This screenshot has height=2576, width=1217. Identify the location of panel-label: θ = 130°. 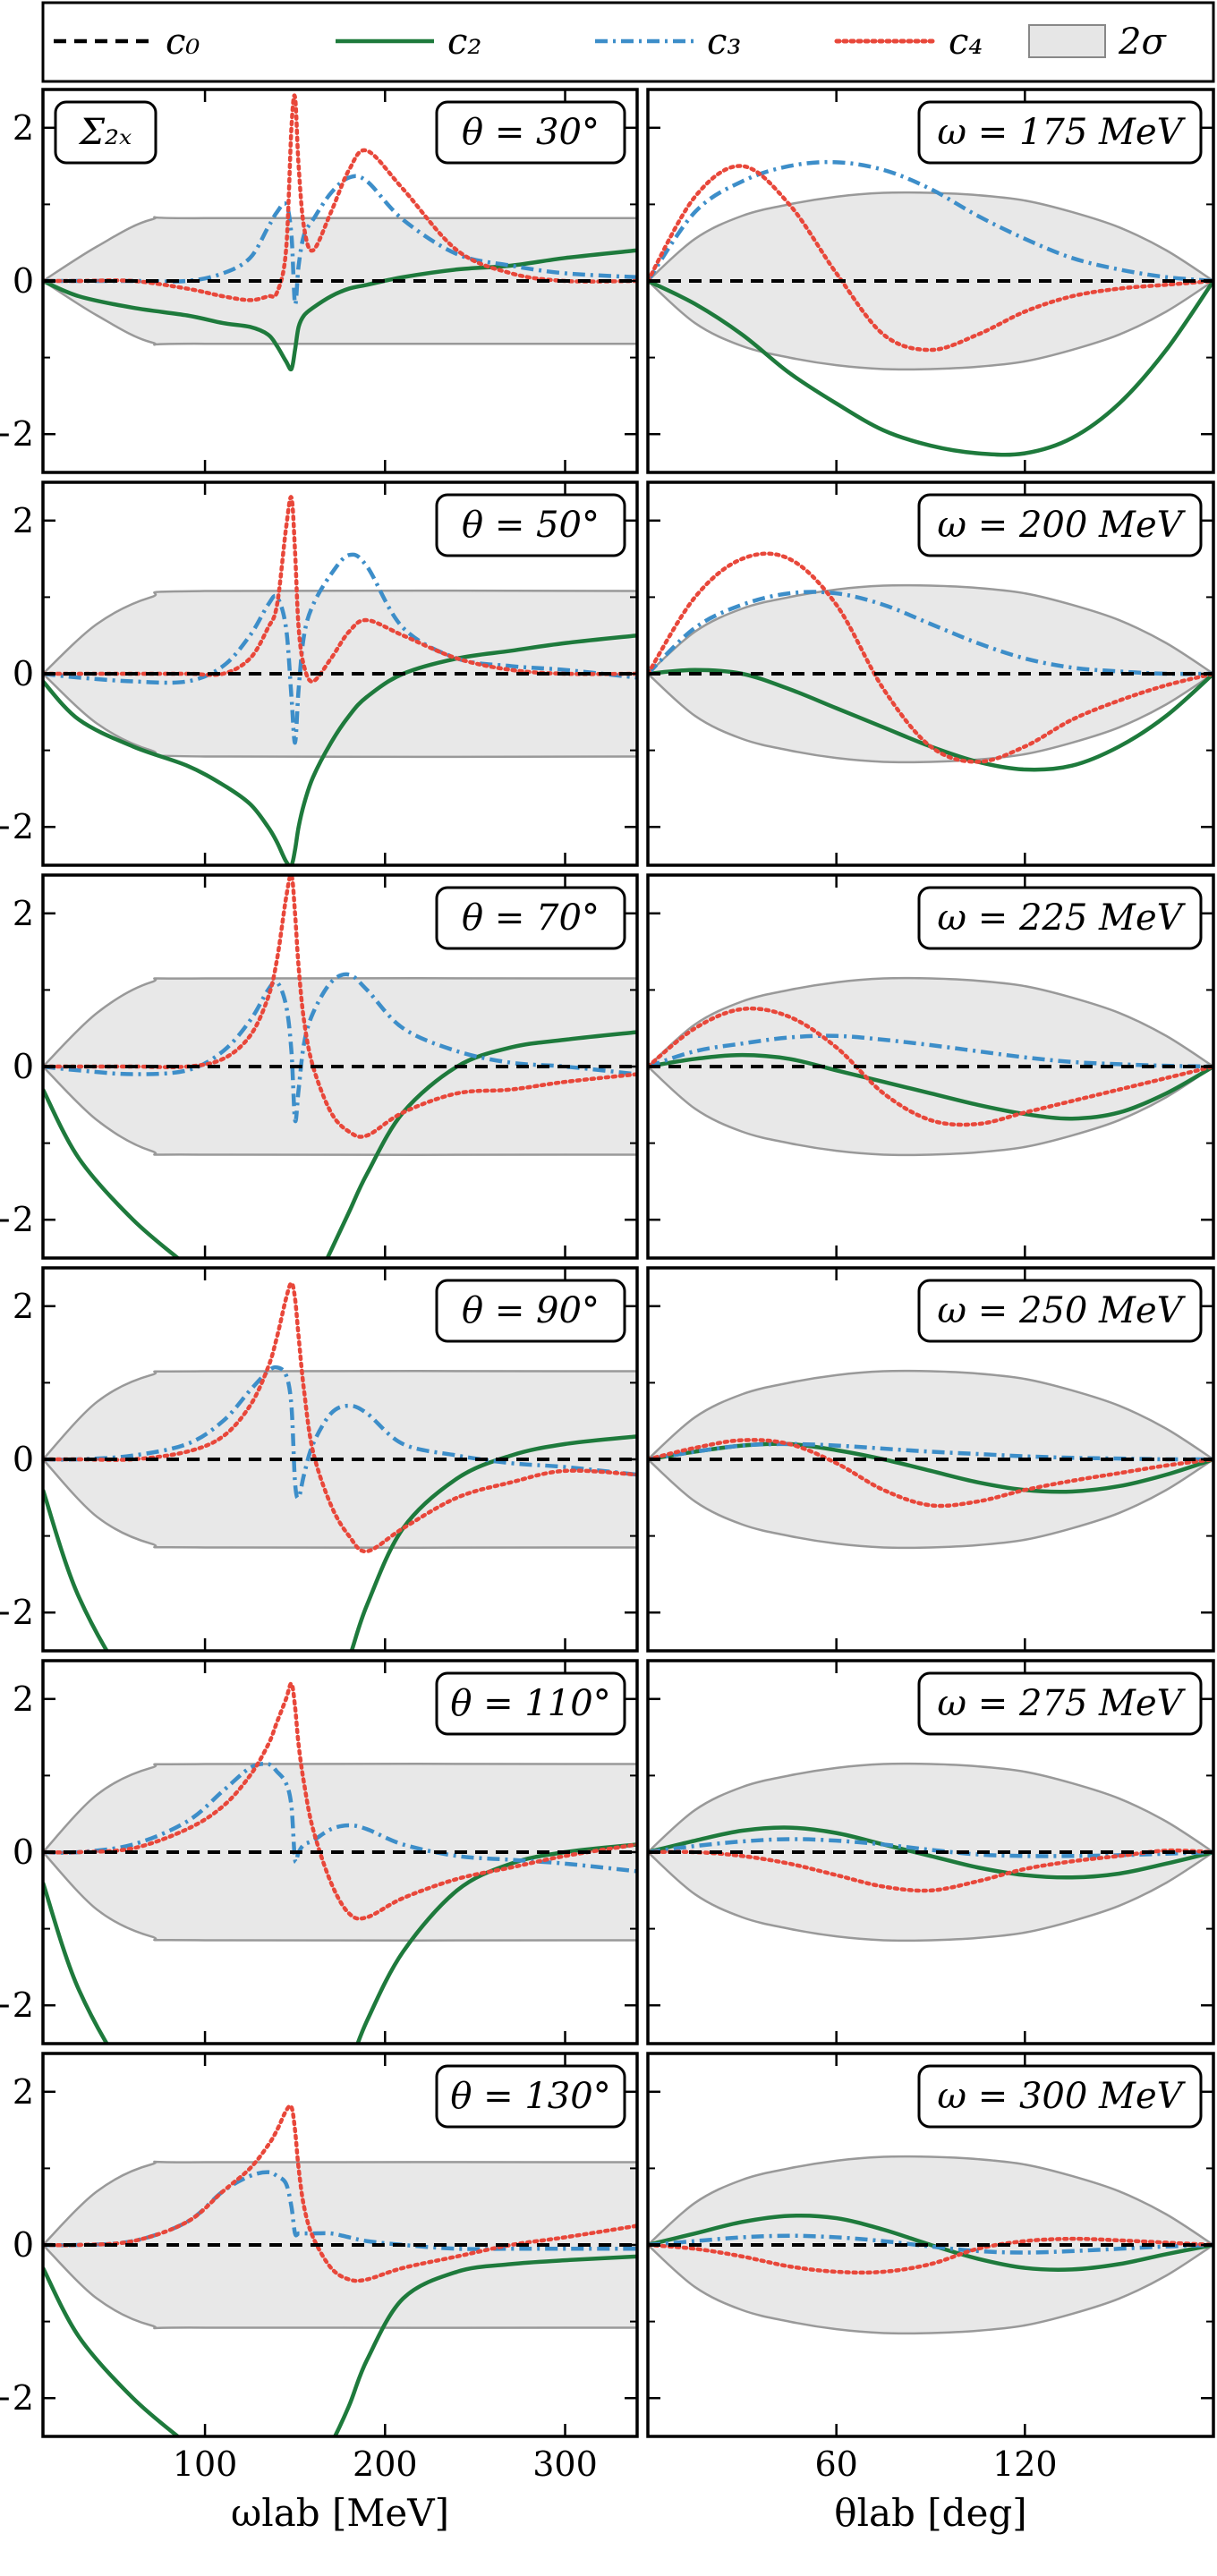
(530, 2096).